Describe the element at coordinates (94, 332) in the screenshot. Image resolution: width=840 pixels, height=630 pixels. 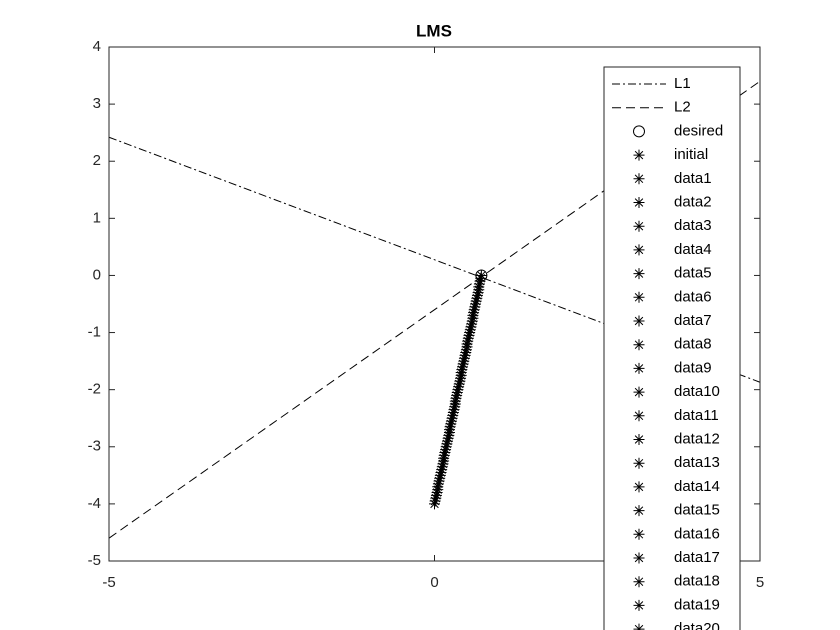
I see `y-tick-label: -1` at that location.